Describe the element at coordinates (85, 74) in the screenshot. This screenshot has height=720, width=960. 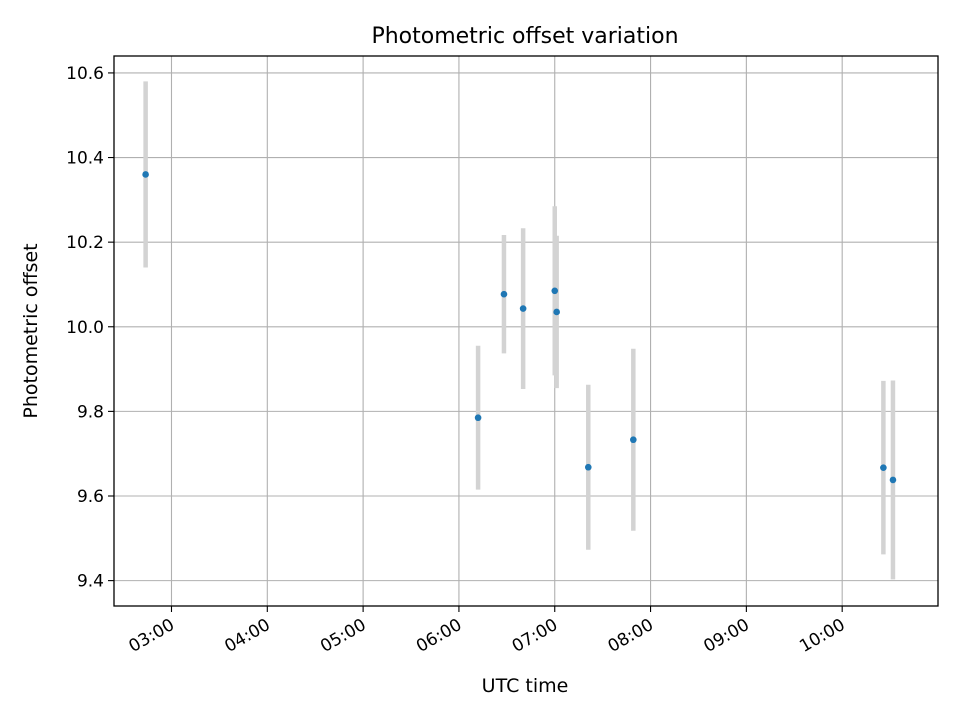
I see `y-tick-label: 10.6` at that location.